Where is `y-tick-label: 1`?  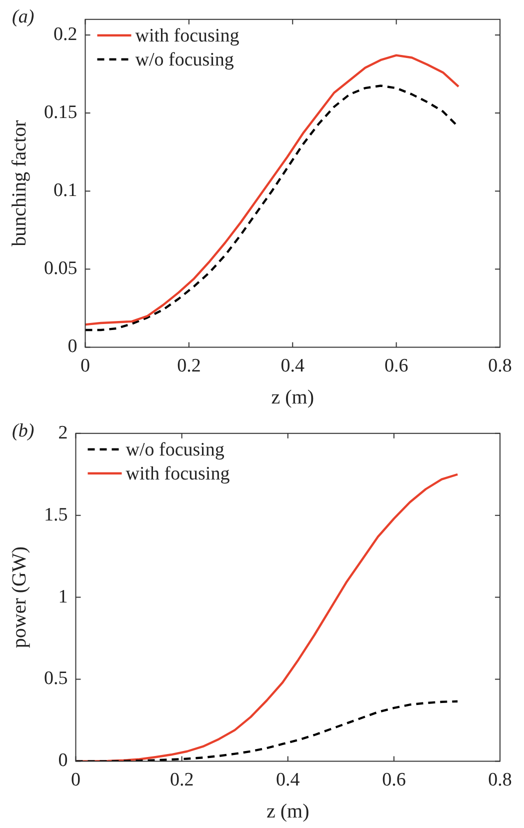 y-tick-label: 1 is located at coordinates (63, 597).